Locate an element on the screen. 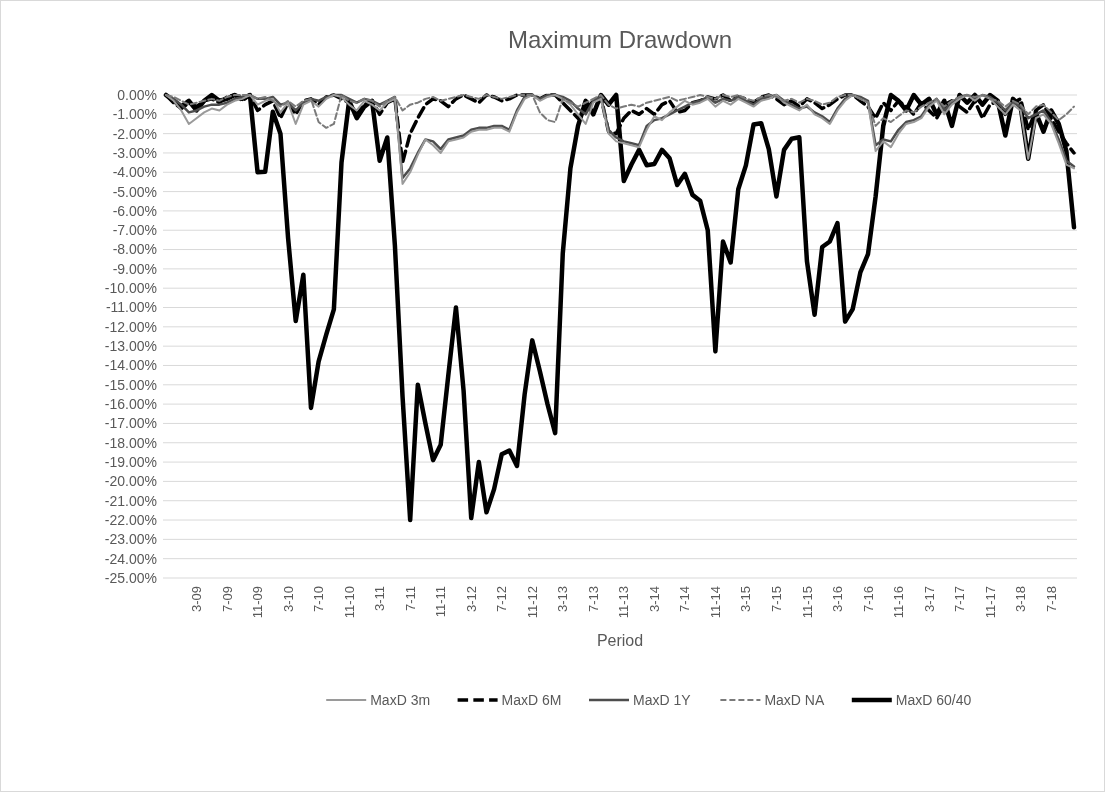  x-tick-label: 11-11 is located at coordinates (441, 602).